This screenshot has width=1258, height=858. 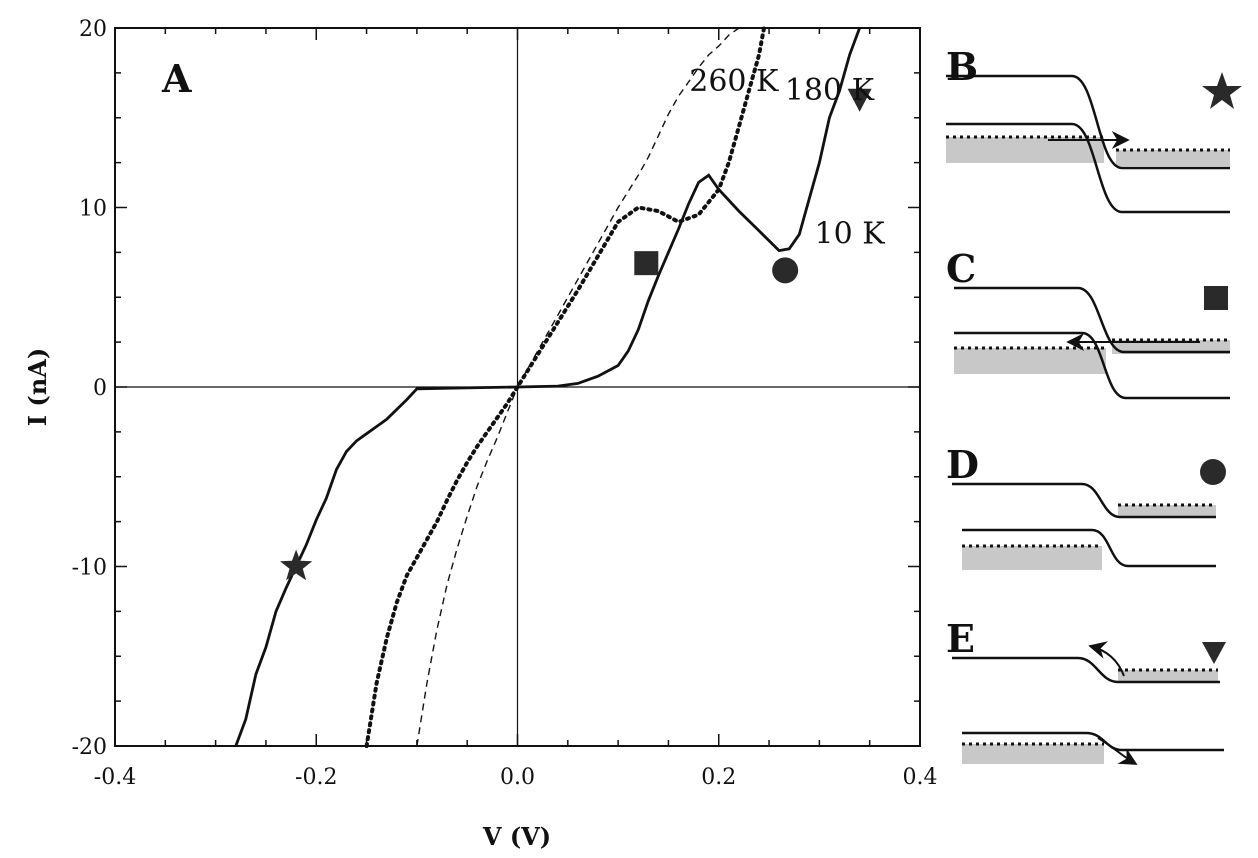 What do you see at coordinates (1106, 659) in the screenshot?
I see `emission-arrow-up` at bounding box center [1106, 659].